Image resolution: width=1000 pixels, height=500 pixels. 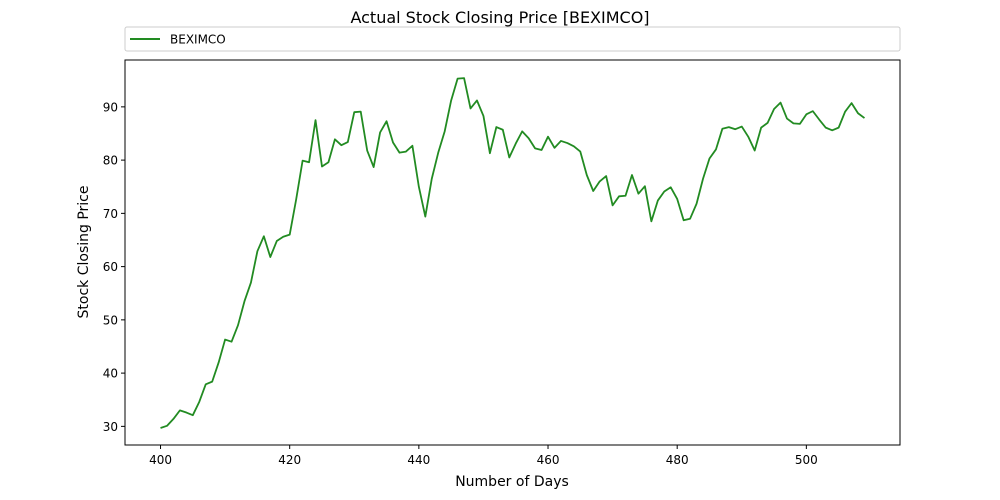 I want to click on x-tick-label-420: 420, so click(x=289, y=460).